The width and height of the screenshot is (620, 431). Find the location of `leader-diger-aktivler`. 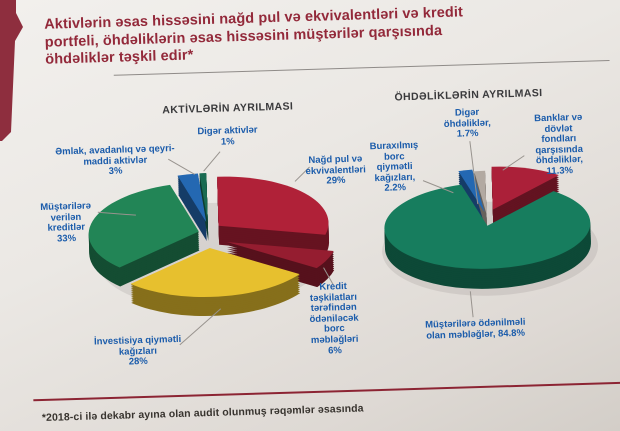

leader-diger-aktivler is located at coordinates (212, 161).